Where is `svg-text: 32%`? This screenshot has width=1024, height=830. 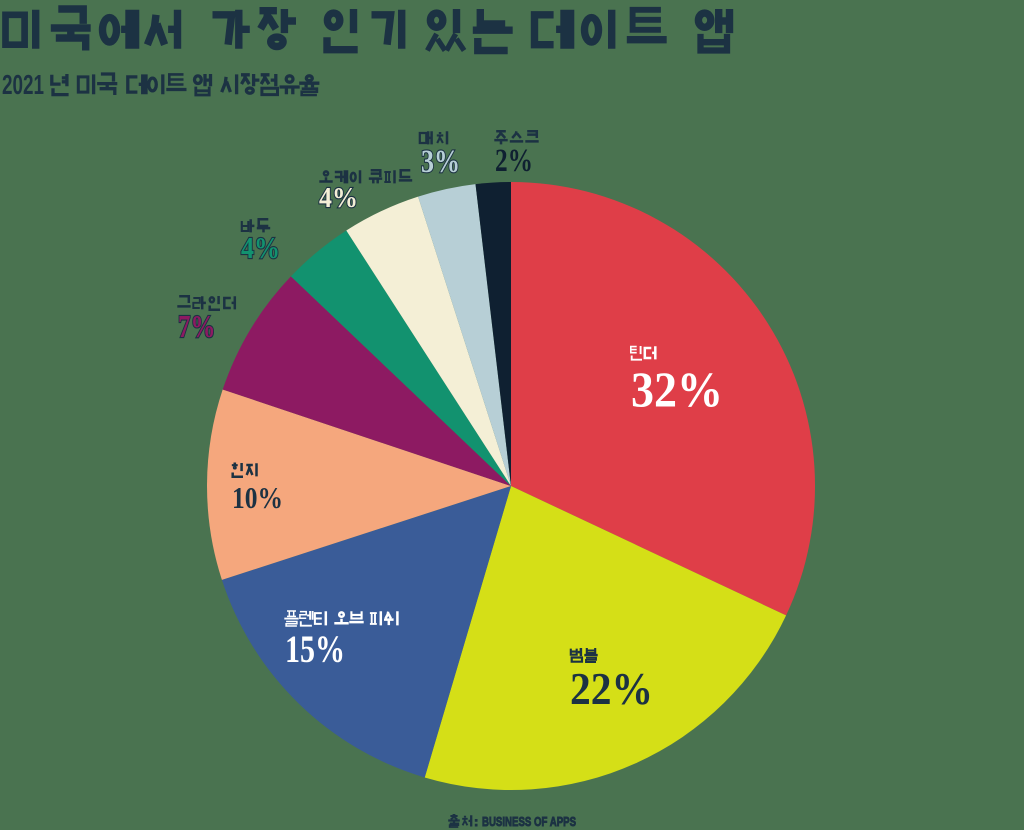
svg-text: 32% is located at coordinates (677, 389).